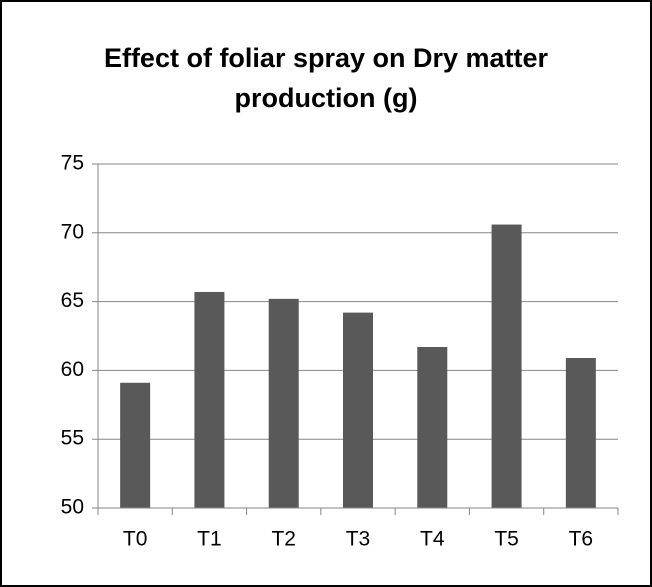  What do you see at coordinates (72, 231) in the screenshot?
I see `y-tick-label: 70` at bounding box center [72, 231].